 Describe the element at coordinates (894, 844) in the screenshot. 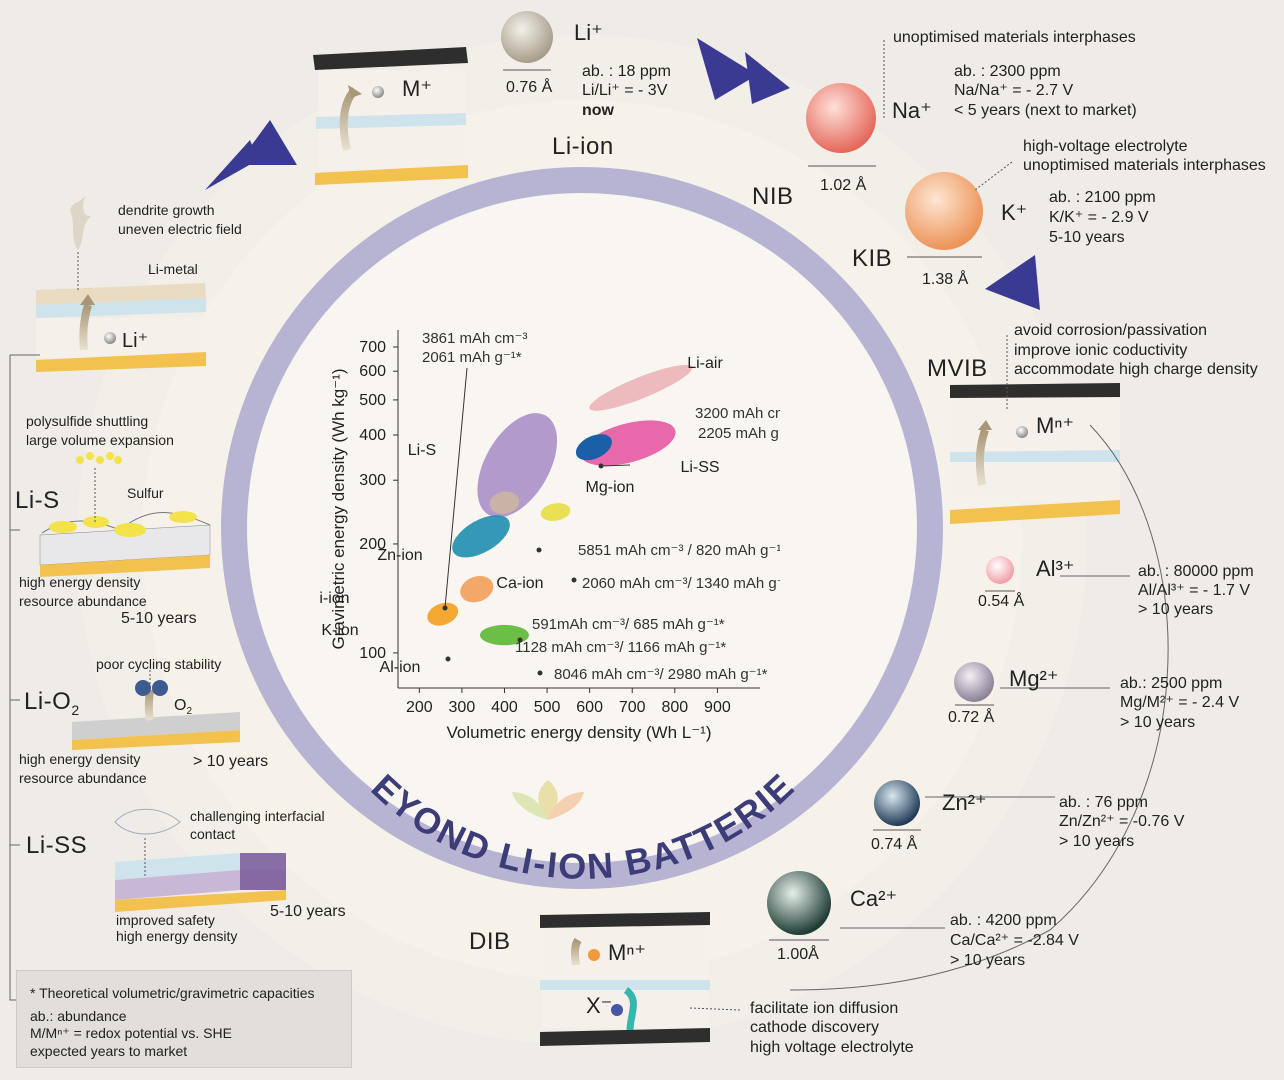

I see `zn-radius: 0.74 Å` at that location.